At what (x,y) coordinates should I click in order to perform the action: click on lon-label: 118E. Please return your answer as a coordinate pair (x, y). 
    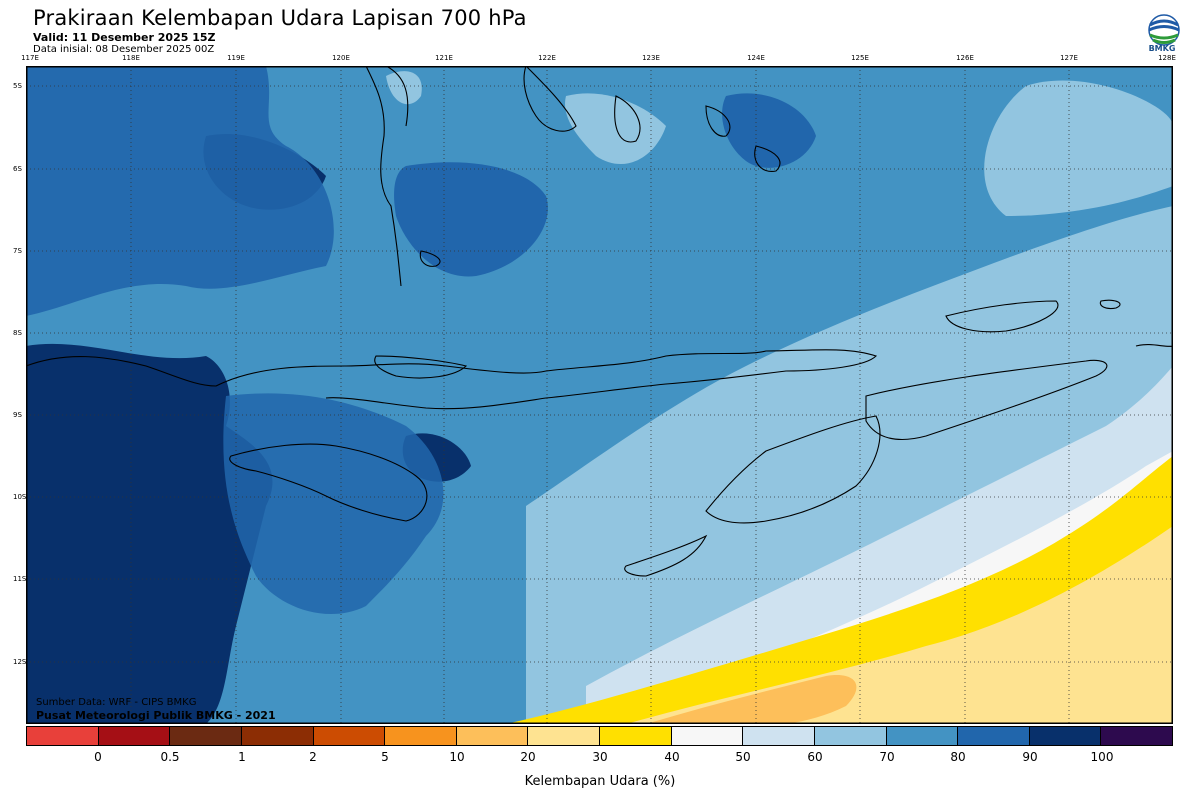
    Looking at the image, I should click on (131, 58).